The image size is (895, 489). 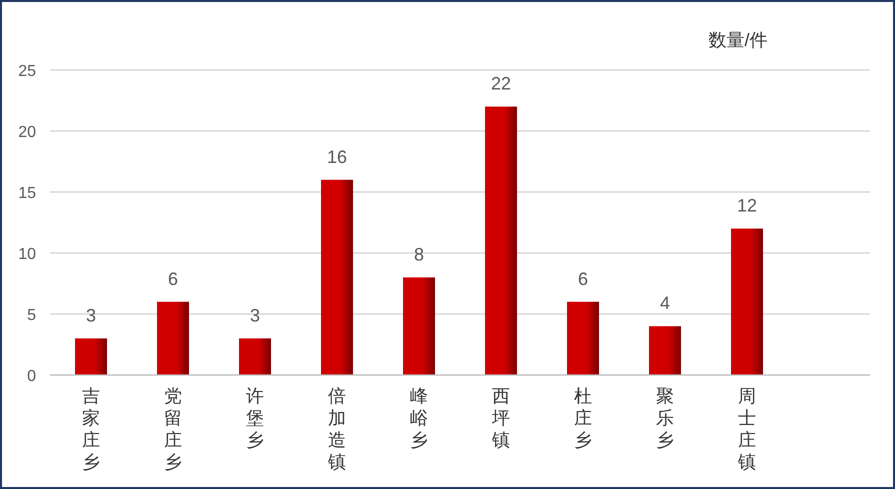 What do you see at coordinates (337, 156) in the screenshot?
I see `data-label: 16` at bounding box center [337, 156].